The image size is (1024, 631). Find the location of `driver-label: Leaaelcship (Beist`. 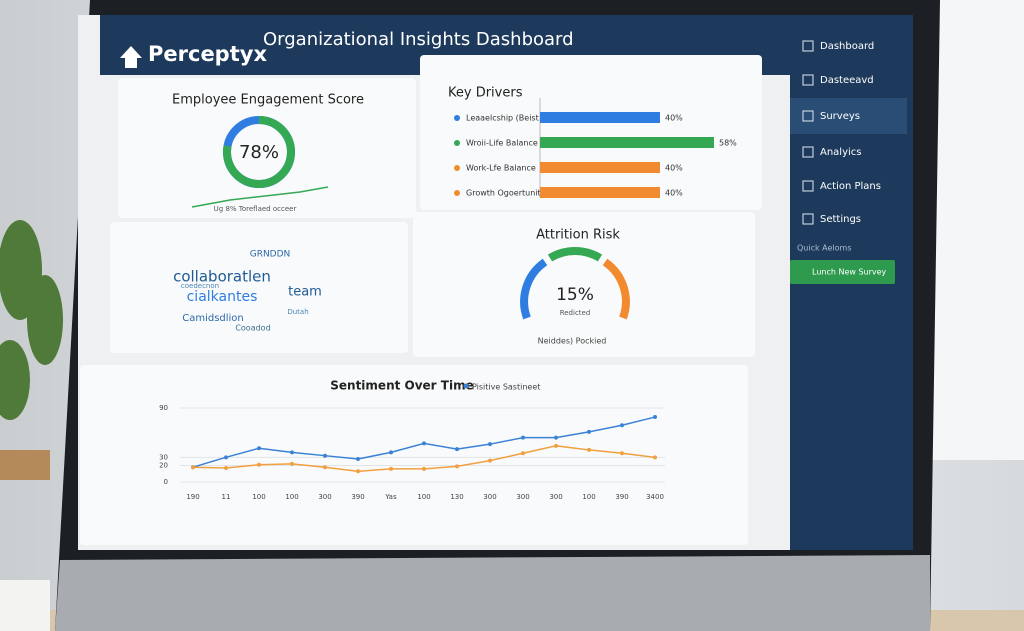

driver-label: Leaaelcship (Beist is located at coordinates (502, 118).